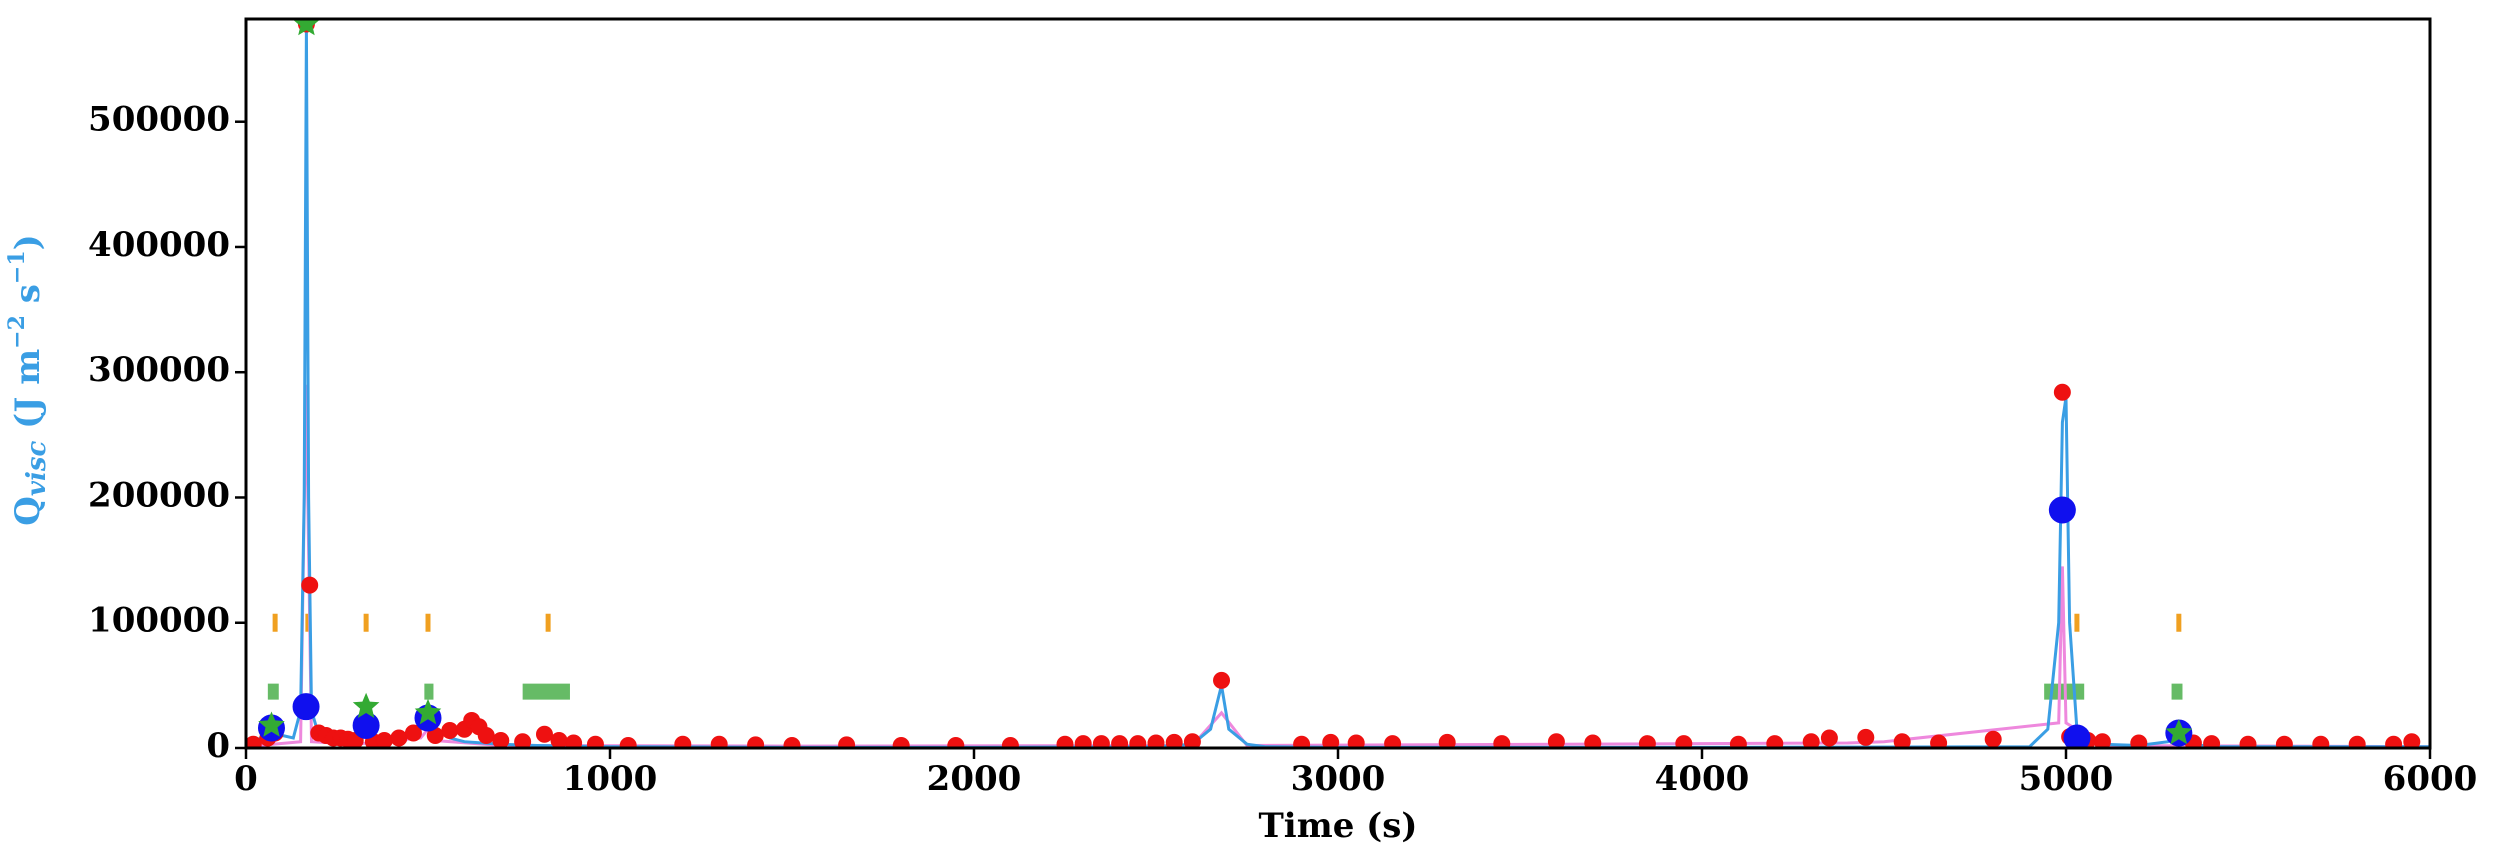  Describe the element at coordinates (246, 779) in the screenshot. I see `x-tick-label: 0` at that location.